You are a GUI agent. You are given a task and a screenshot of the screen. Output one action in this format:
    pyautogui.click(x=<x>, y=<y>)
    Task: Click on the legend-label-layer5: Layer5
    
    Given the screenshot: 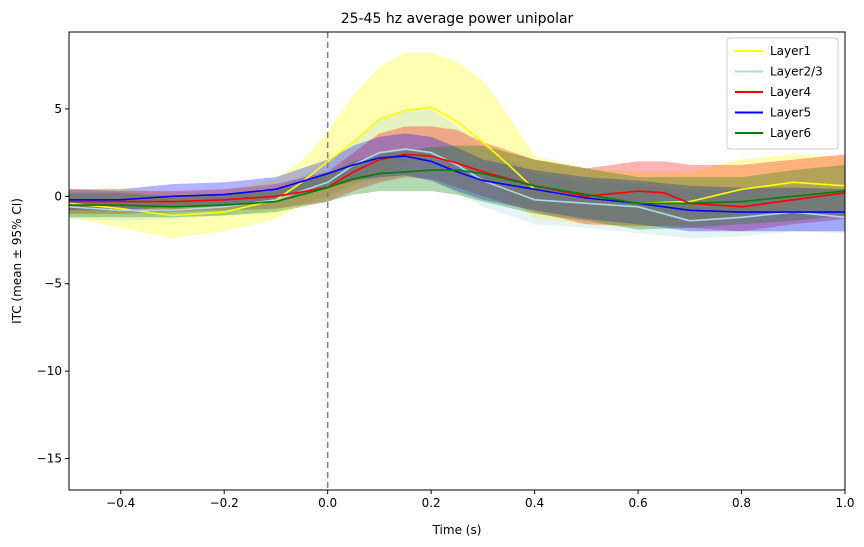 What is the action you would take?
    pyautogui.click(x=790, y=113)
    